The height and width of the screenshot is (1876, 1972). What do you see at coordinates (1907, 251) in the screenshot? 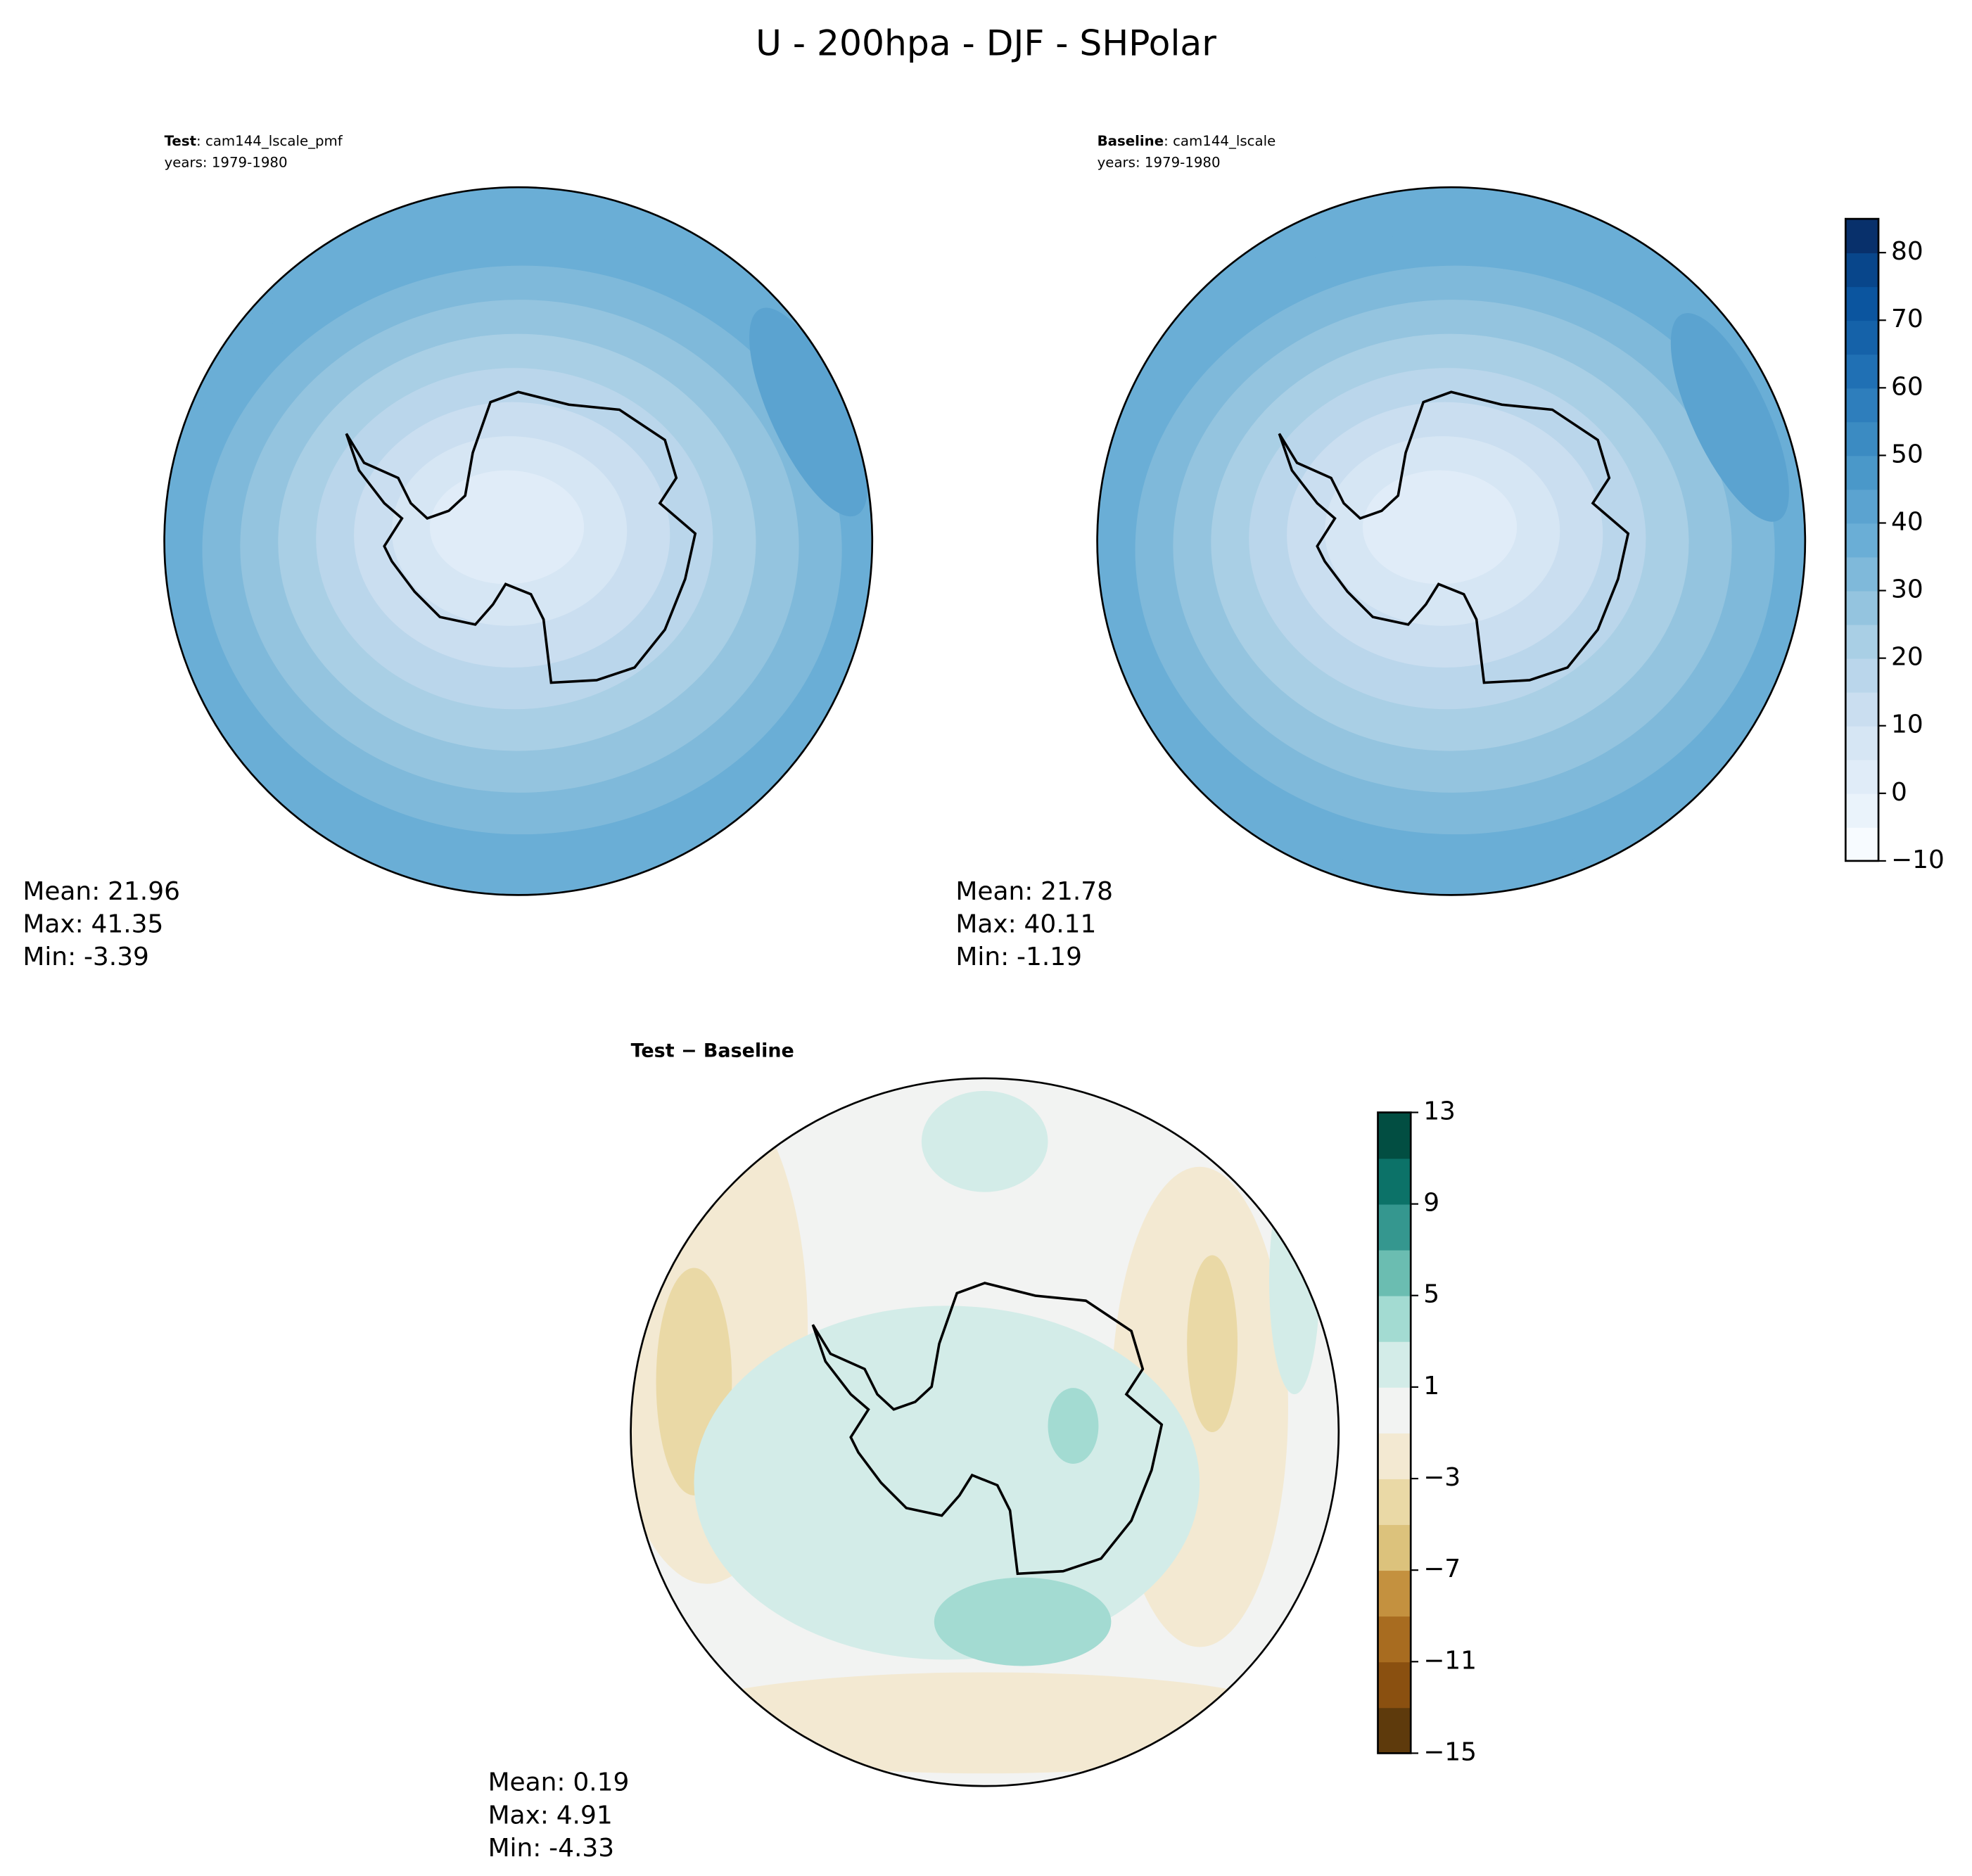
I see `colorbar-tick-label: 80` at bounding box center [1907, 251].